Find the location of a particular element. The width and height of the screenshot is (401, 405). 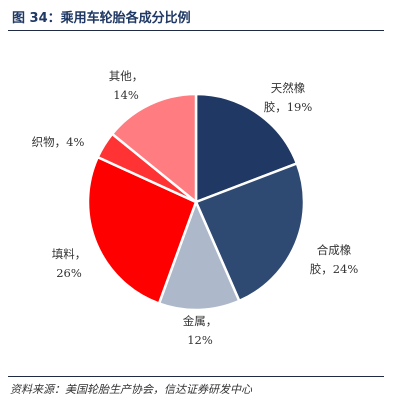

slice-label-3: 金属， 12% is located at coordinates (200, 330).